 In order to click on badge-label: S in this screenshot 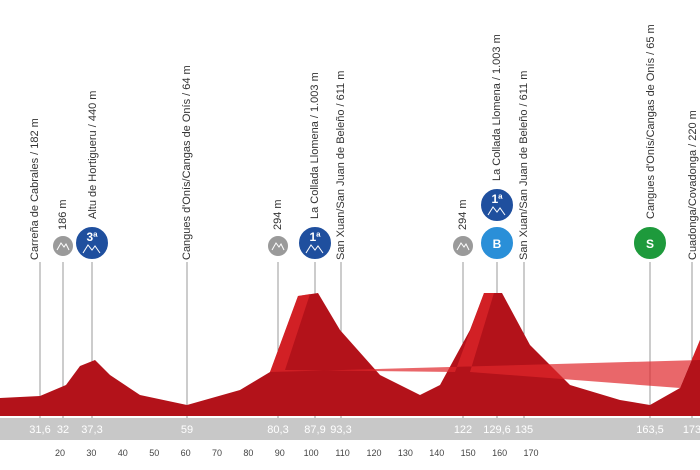, I will do `click(650, 244)`.